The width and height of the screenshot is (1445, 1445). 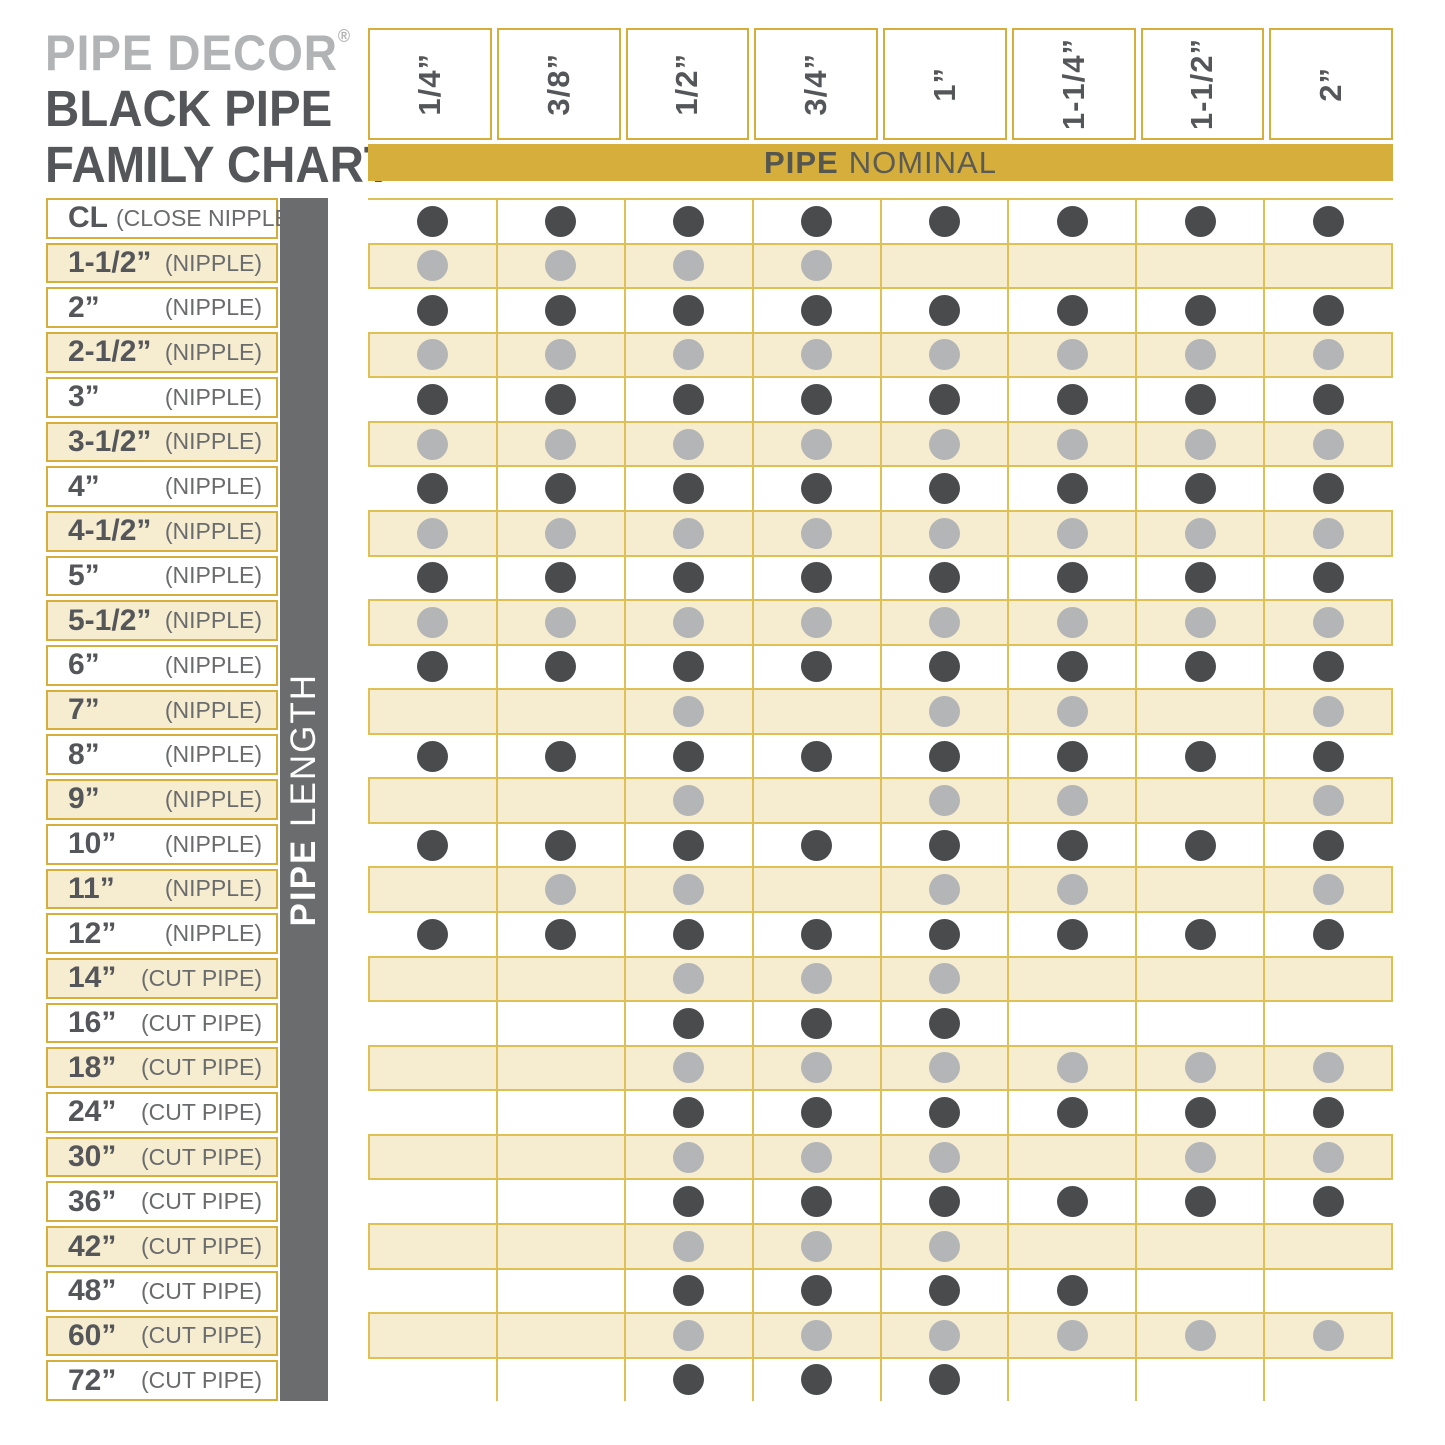 I want to click on column-header-label: 3/8”, so click(x=558, y=84).